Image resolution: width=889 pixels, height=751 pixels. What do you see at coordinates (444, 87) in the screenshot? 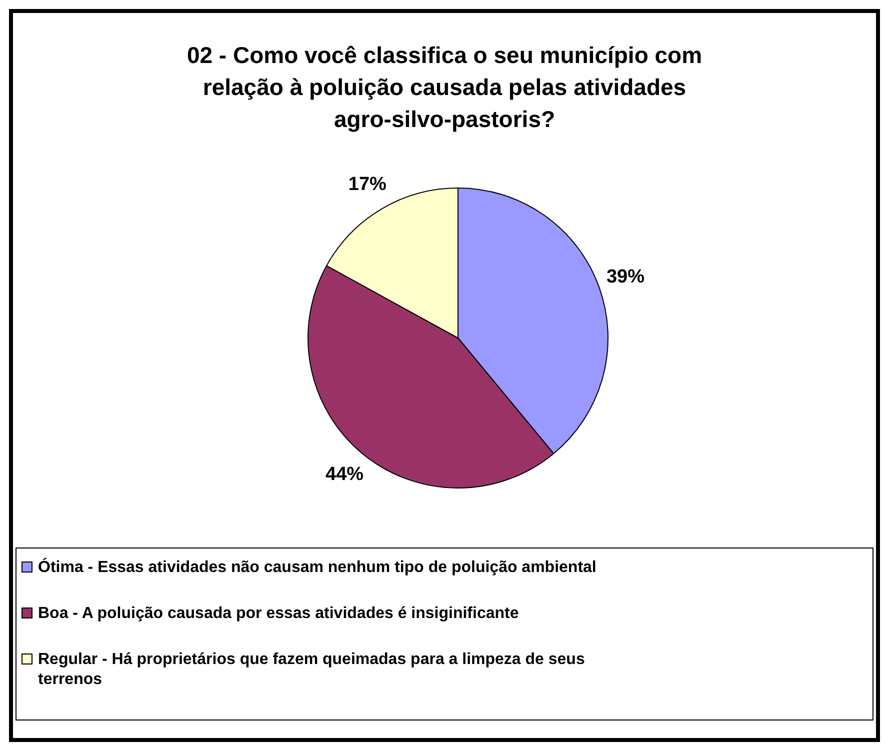
I see `chart-title: 02 - Como você classifica o seu município com relação à poluição causada pelas atividades agro-silvo-pastoris?` at bounding box center [444, 87].